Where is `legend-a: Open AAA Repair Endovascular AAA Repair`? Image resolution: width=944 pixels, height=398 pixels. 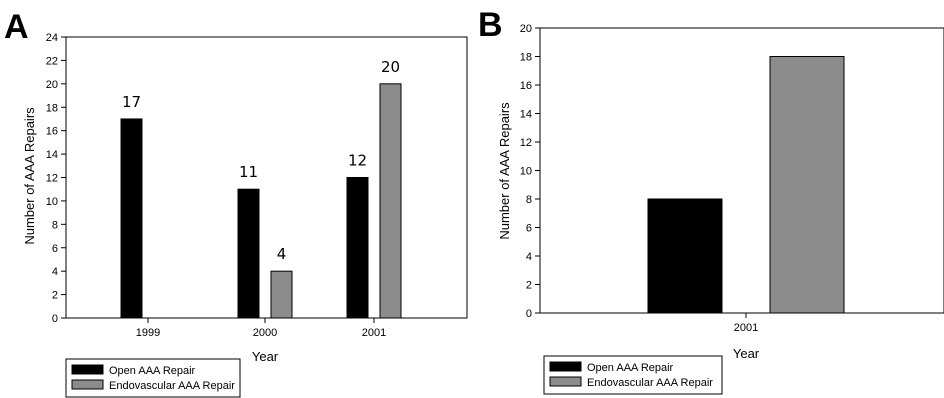 legend-a: Open AAA Repair Endovascular AAA Repair is located at coordinates (153, 378).